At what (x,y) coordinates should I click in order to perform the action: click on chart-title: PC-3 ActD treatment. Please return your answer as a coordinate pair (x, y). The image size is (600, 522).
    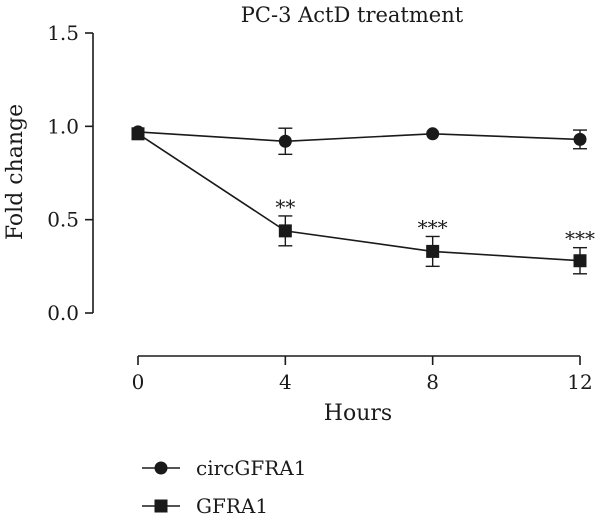
    Looking at the image, I should click on (352, 15).